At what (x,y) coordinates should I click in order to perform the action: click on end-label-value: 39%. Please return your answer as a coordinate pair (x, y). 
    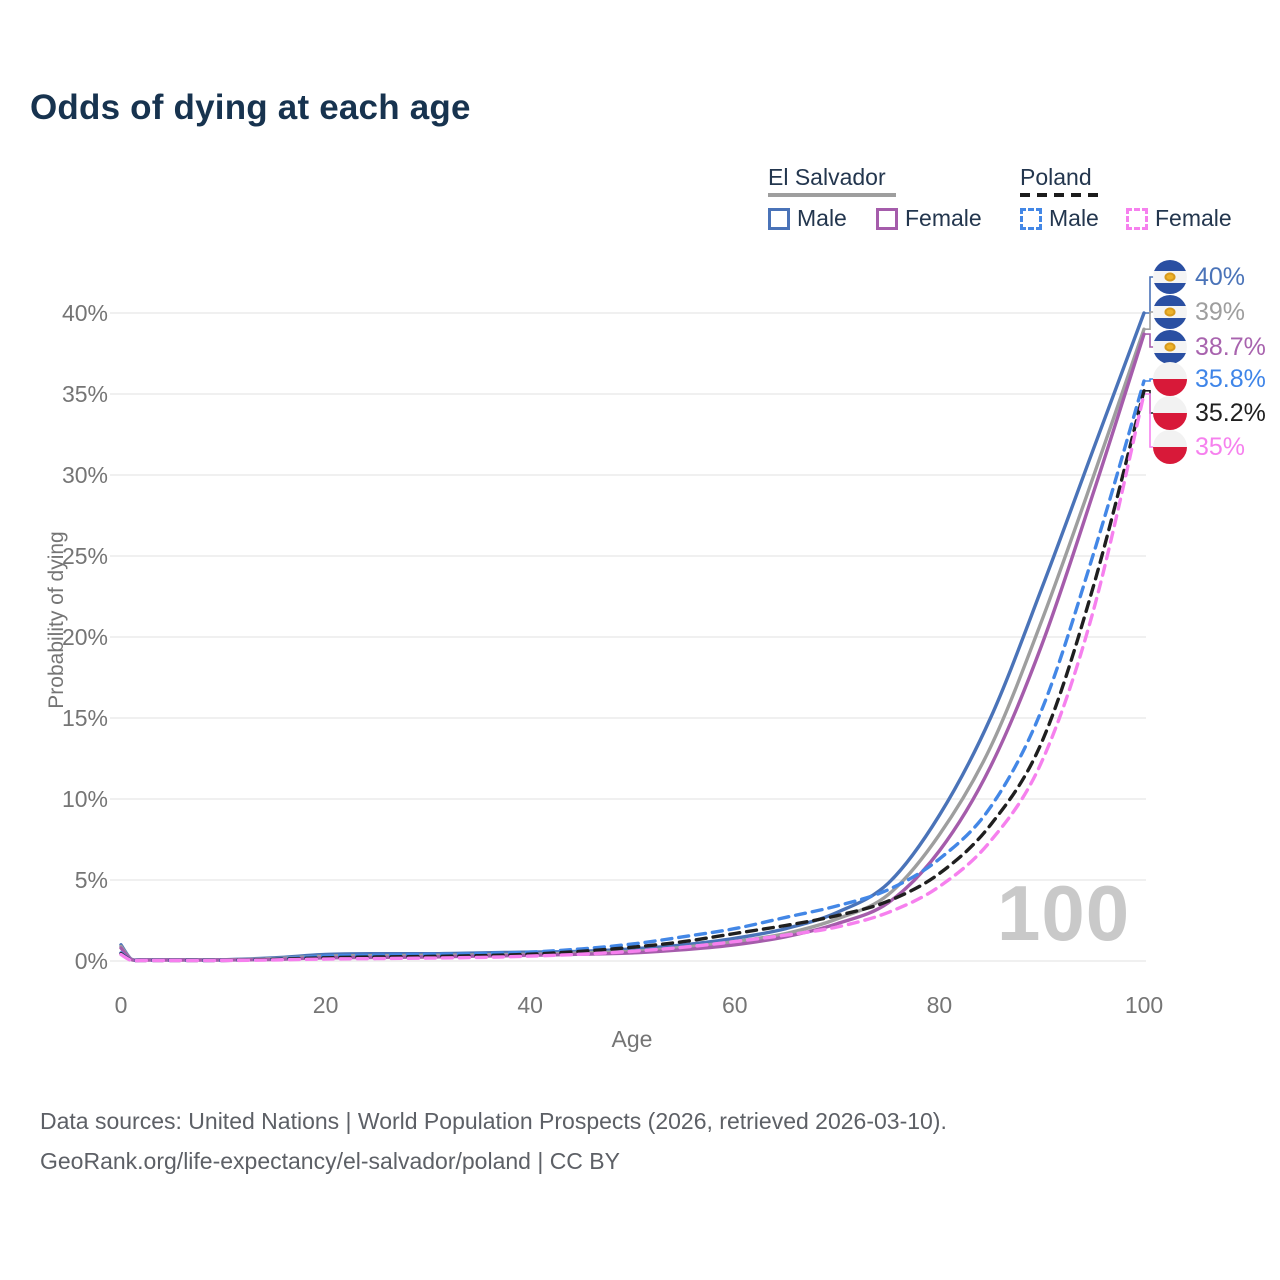
    Looking at the image, I should click on (1220, 311).